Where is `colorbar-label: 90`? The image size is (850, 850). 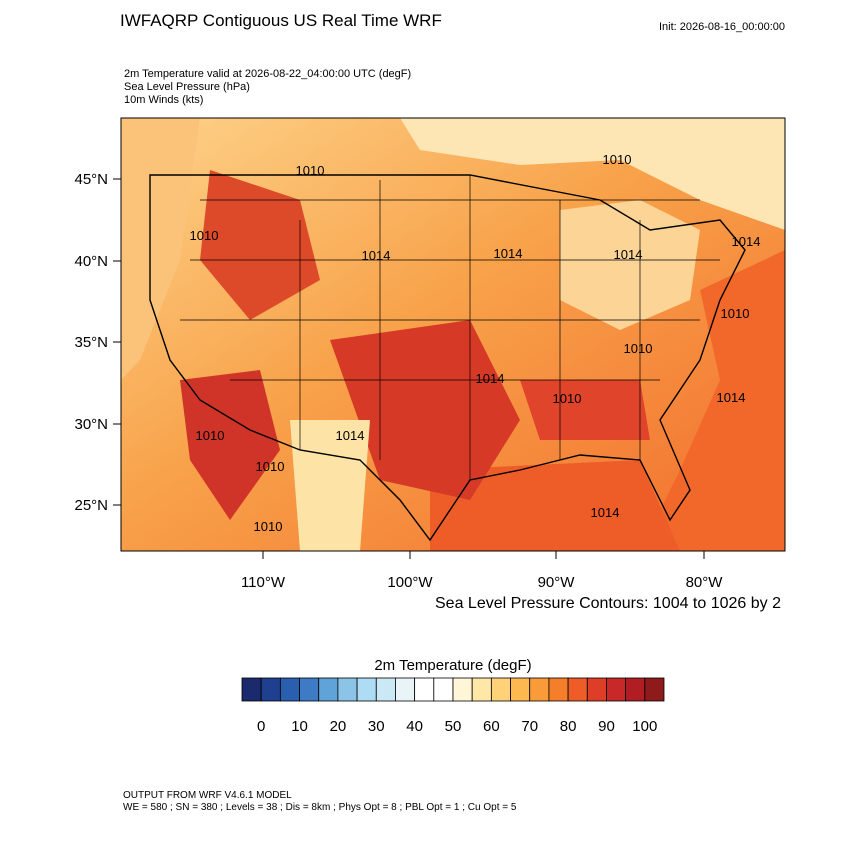 colorbar-label: 90 is located at coordinates (606, 726).